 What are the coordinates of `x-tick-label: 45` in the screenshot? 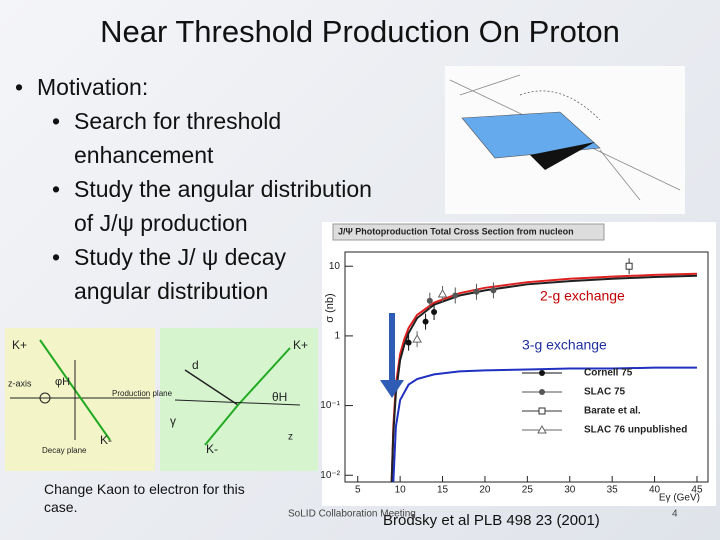 It's located at (697, 490).